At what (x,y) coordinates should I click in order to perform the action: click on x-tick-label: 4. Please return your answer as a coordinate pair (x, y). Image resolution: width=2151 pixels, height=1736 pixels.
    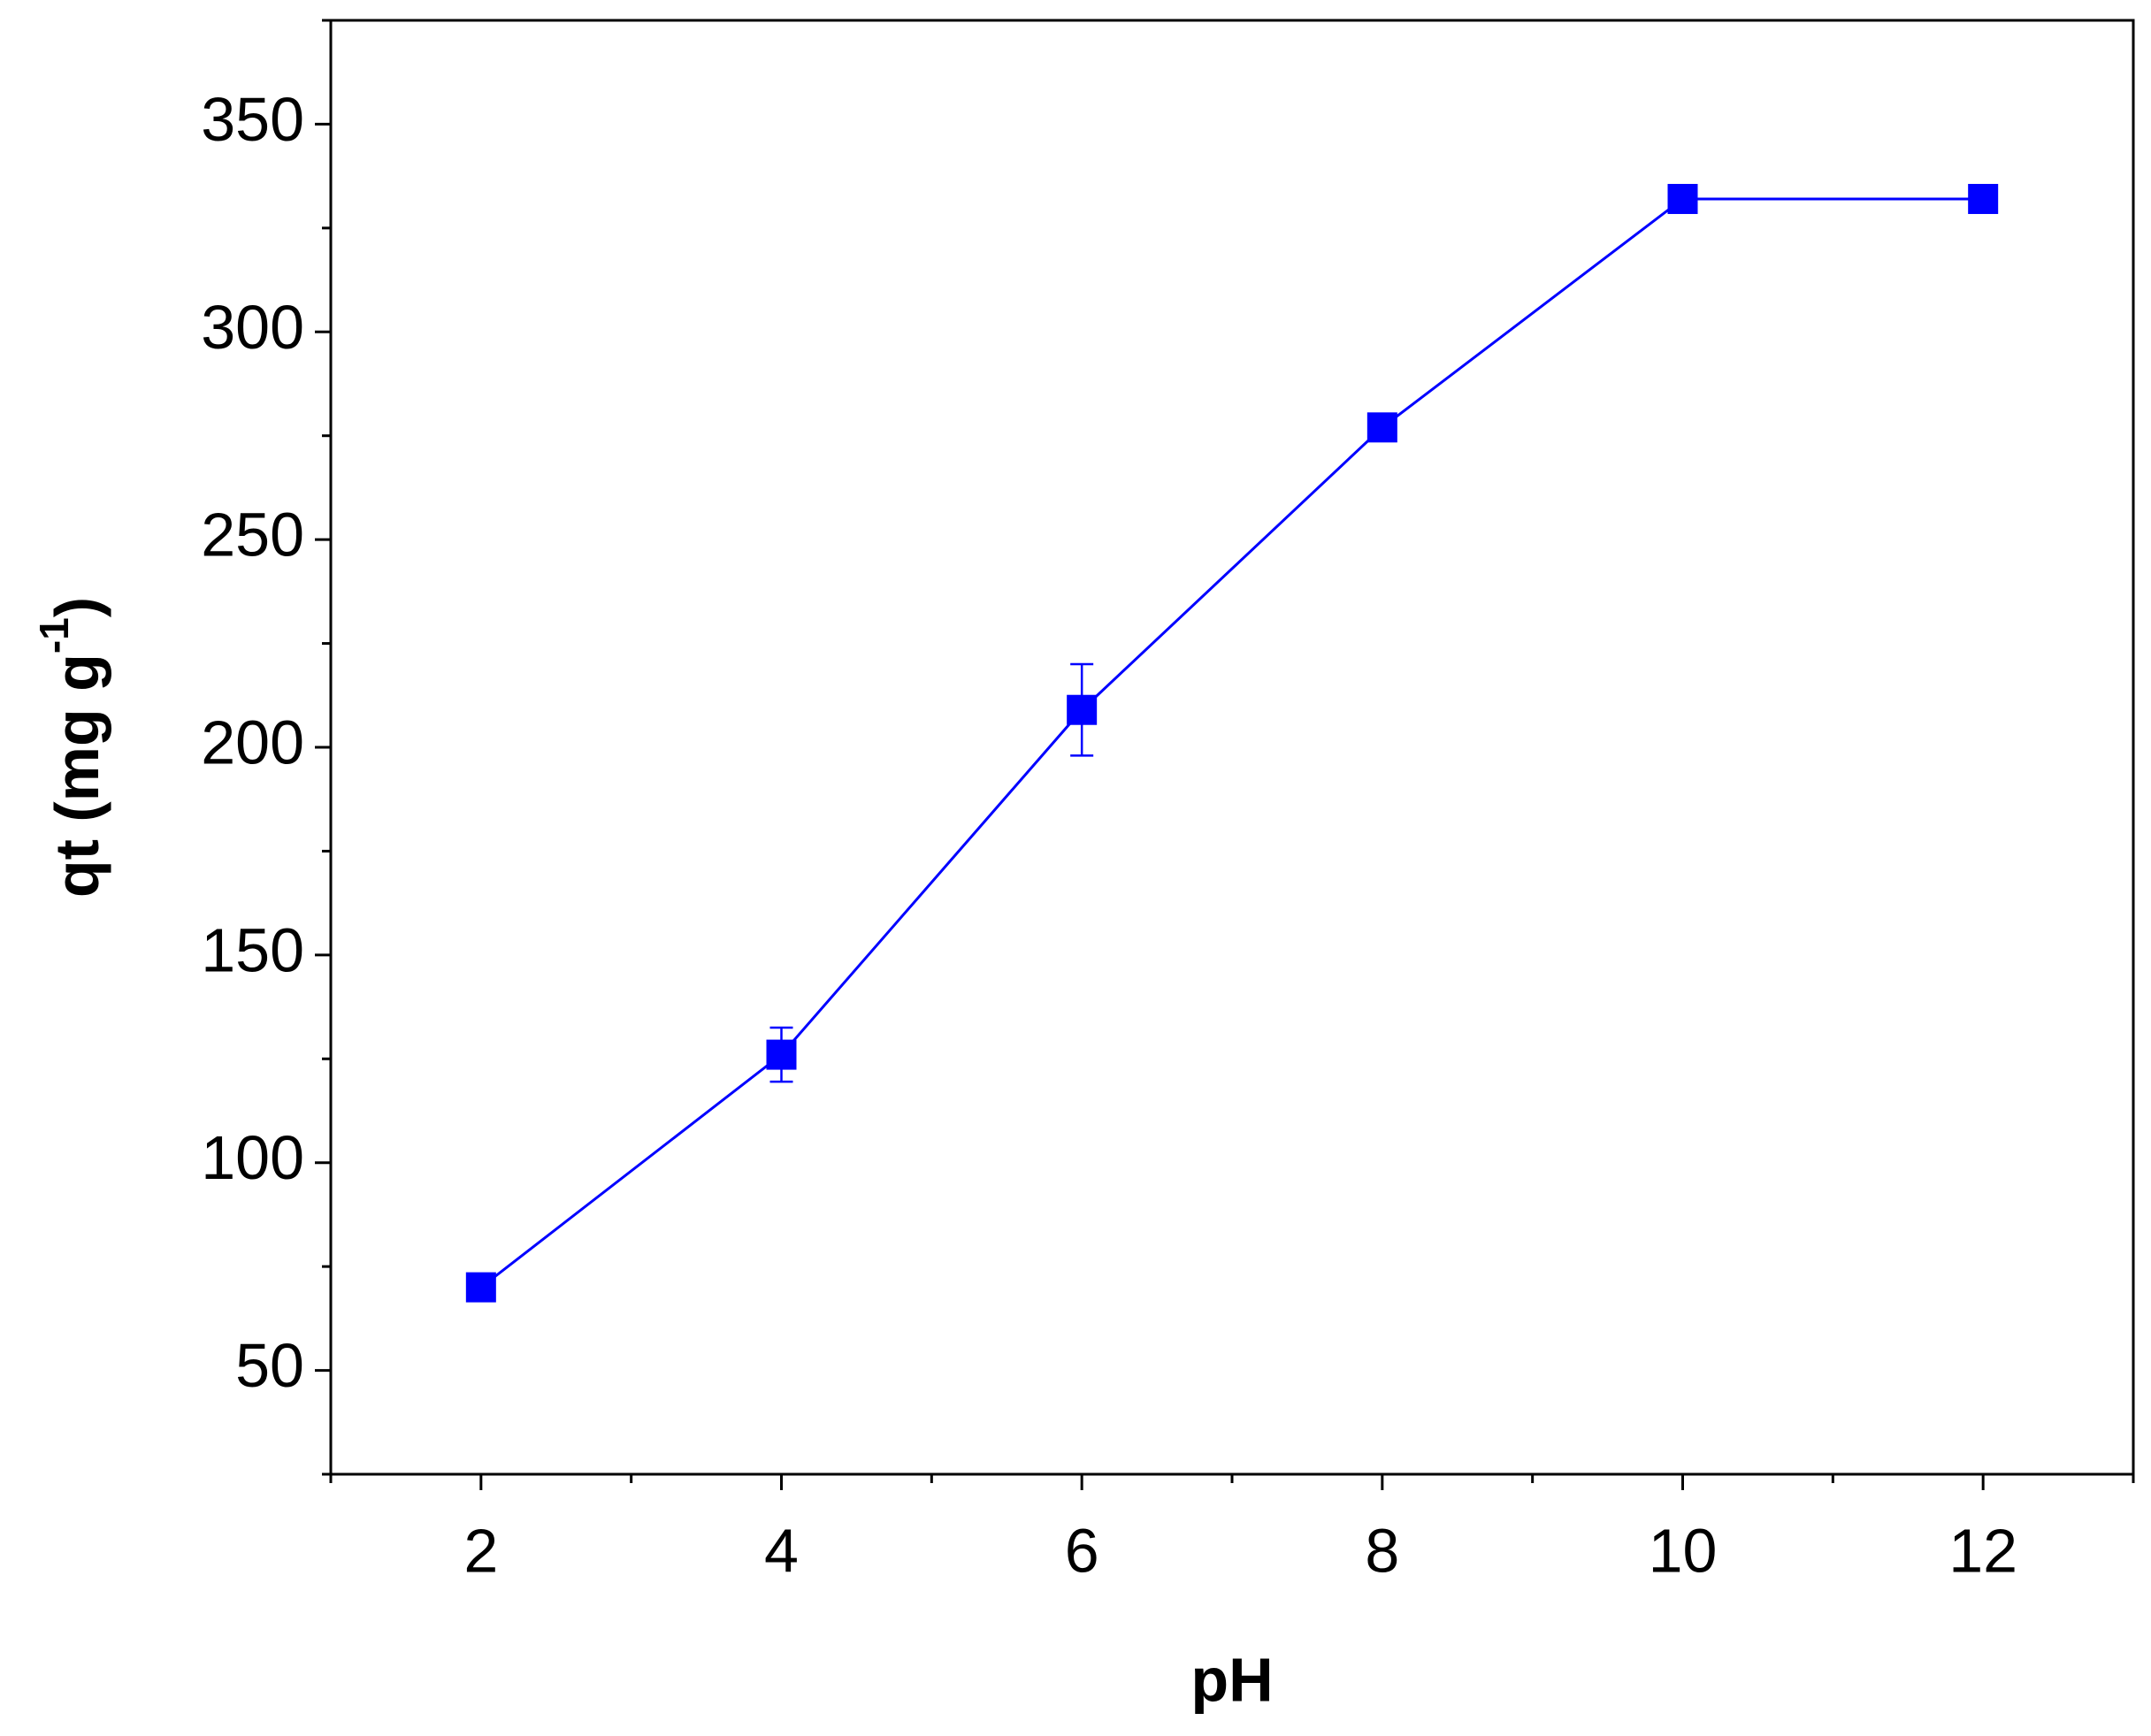
    Looking at the image, I should click on (781, 1550).